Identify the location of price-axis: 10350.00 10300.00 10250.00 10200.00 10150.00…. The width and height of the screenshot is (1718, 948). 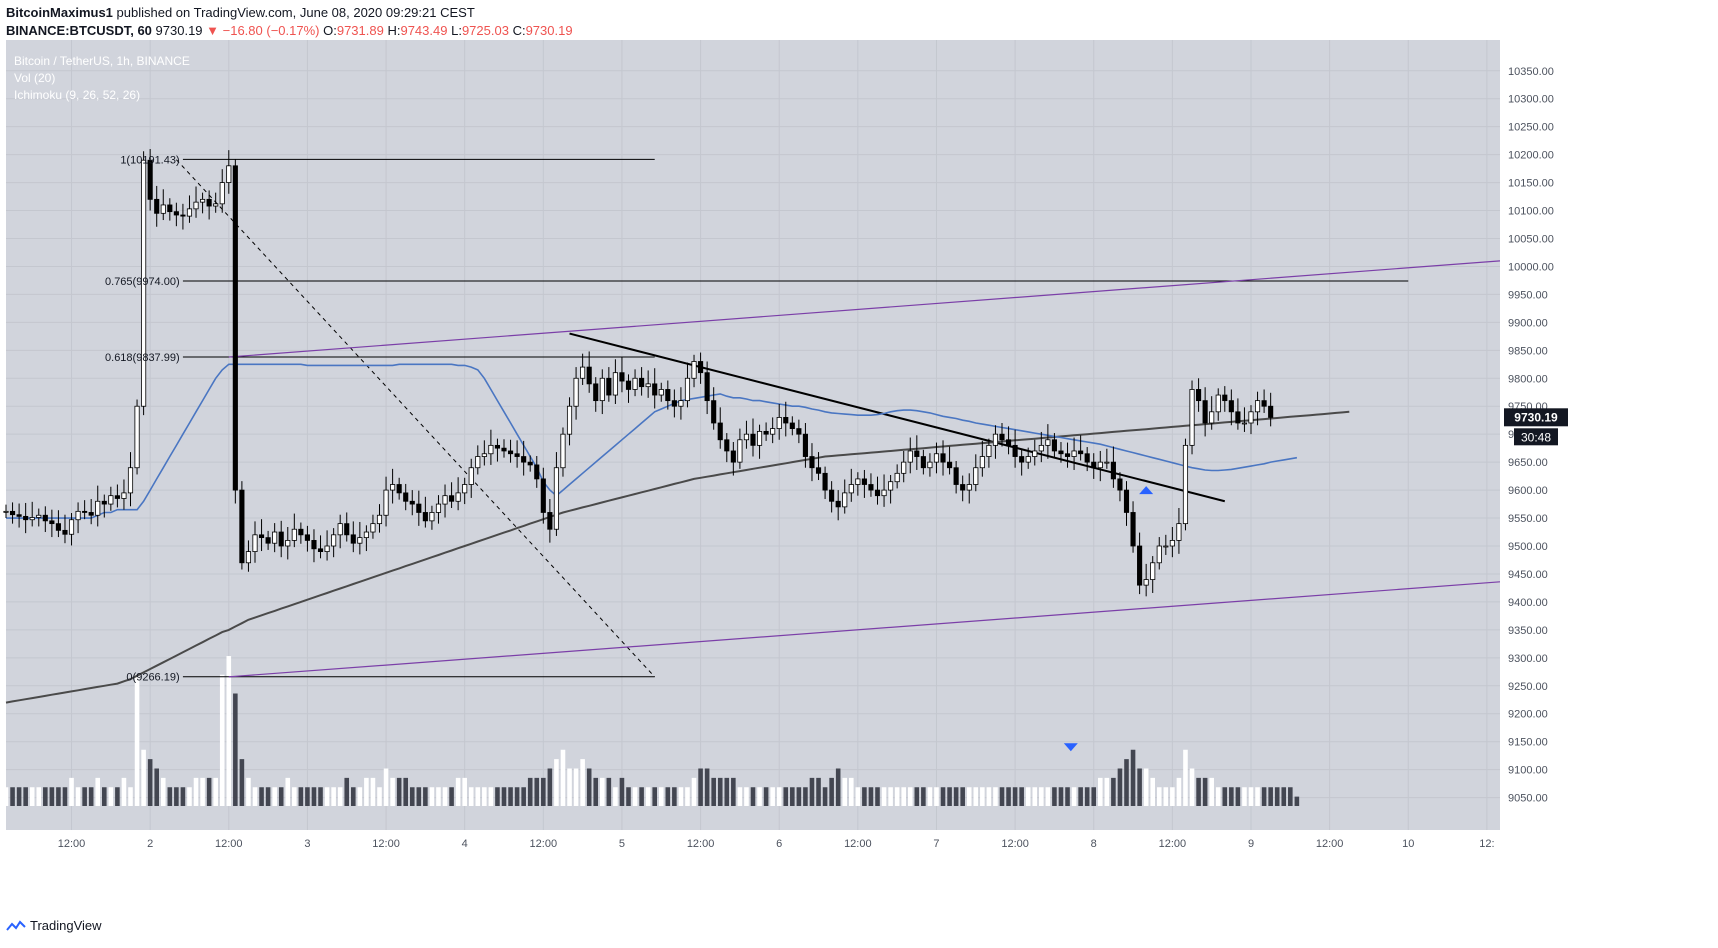
(1535, 435).